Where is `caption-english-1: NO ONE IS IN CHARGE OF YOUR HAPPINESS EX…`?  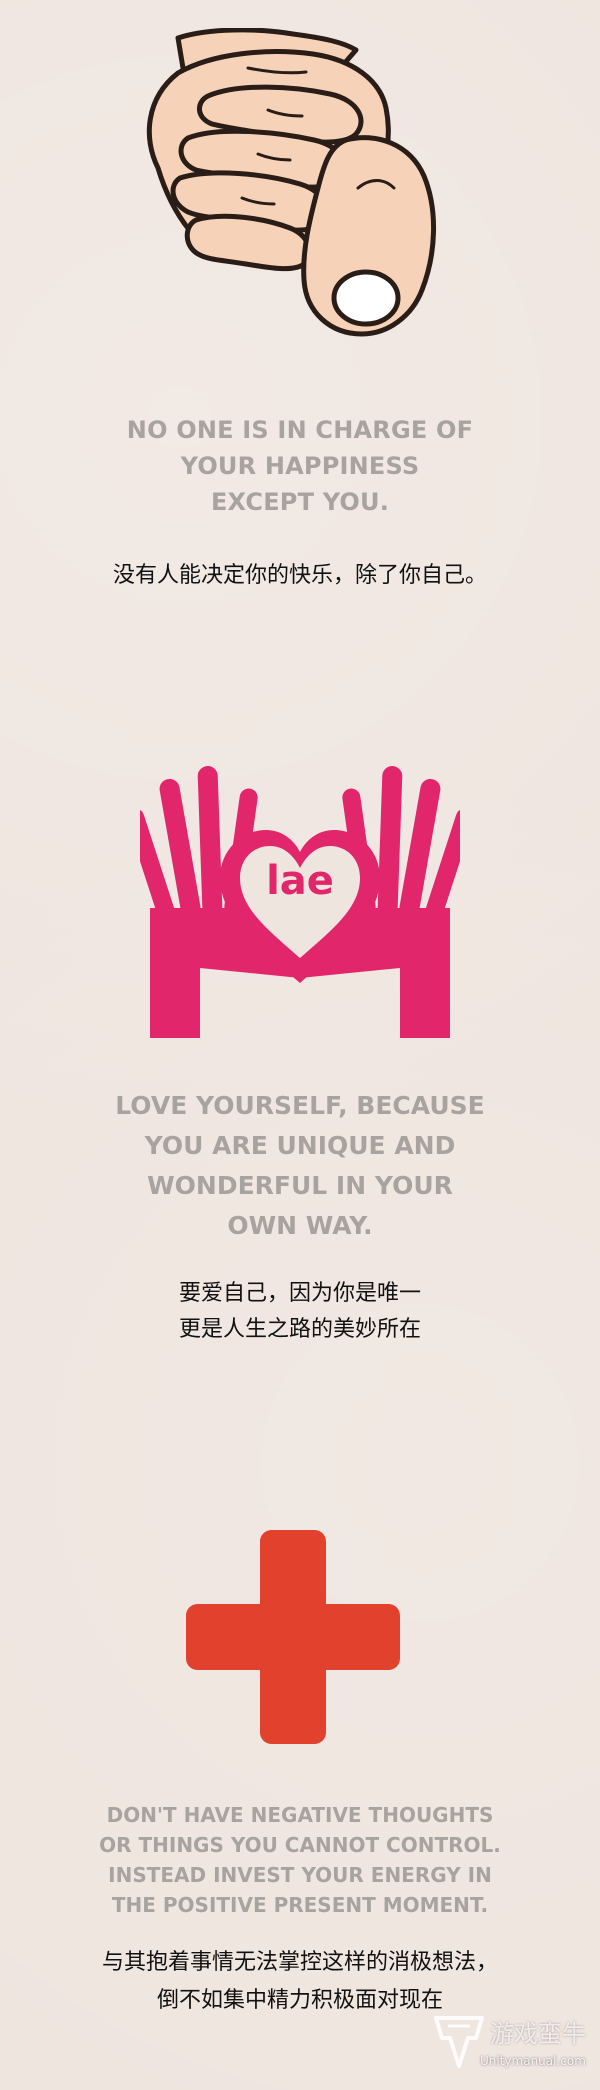 caption-english-1: NO ONE IS IN CHARGE OF YOUR HAPPINESS EX… is located at coordinates (300, 466).